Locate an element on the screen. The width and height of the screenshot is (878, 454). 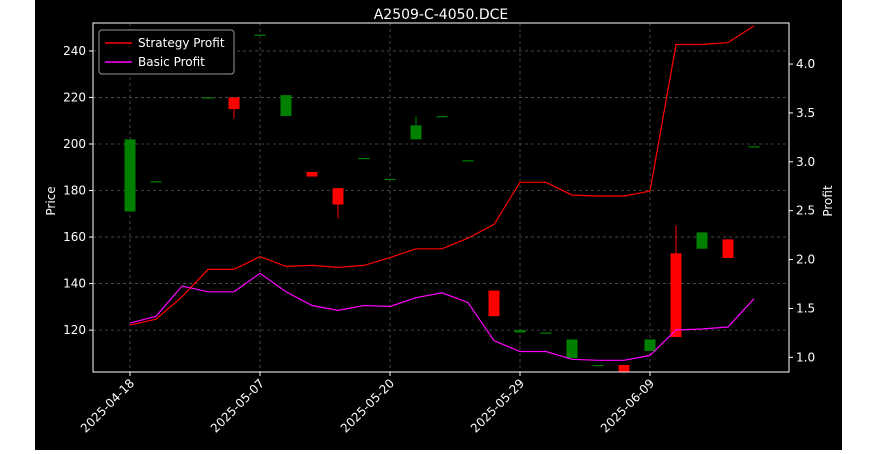
y-tick-label: 240 is located at coordinates (74, 51).